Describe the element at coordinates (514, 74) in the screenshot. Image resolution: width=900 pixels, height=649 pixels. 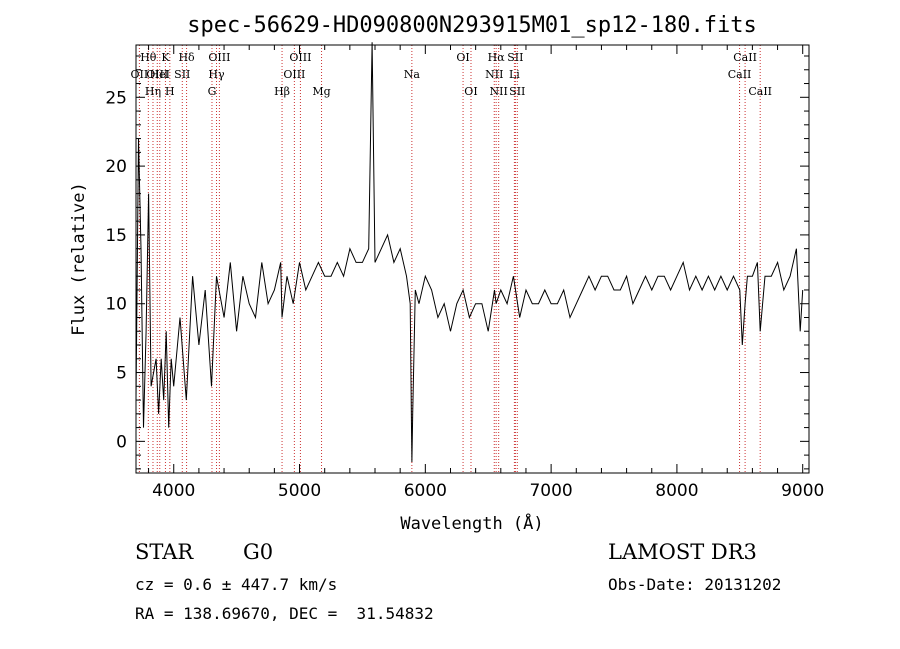
I see `marker-label: Li` at that location.